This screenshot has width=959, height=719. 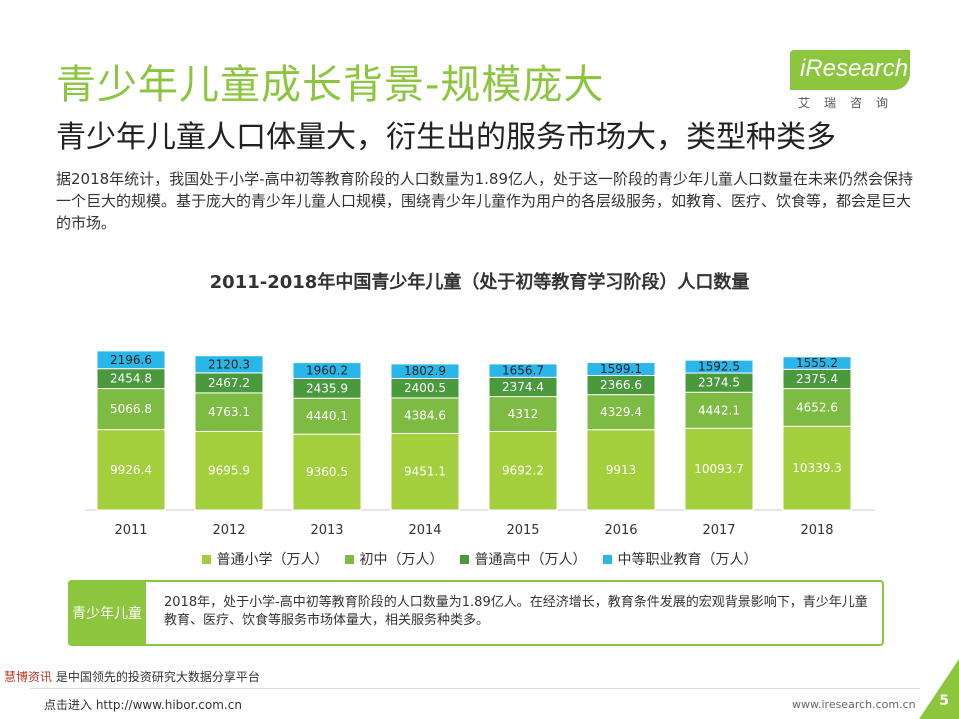 I want to click on x-tick-label-2018: 2018, so click(x=816, y=530).